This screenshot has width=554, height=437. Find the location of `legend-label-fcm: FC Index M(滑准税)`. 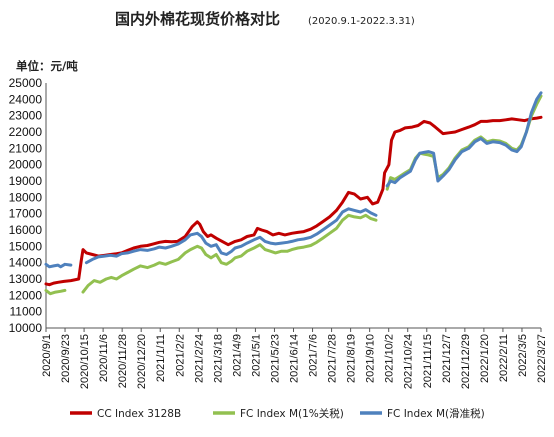

legend-label-fcm: FC Index M(滑准税) is located at coordinates (436, 413).